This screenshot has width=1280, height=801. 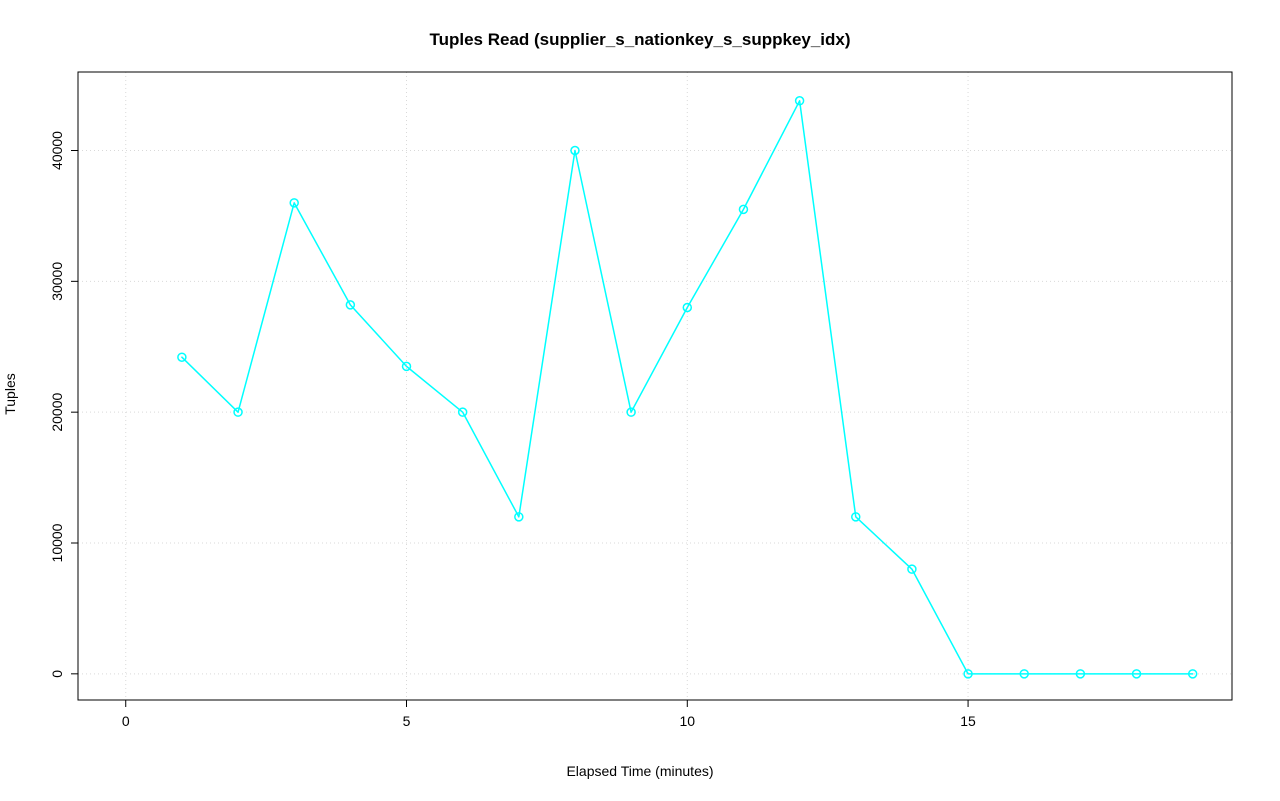 What do you see at coordinates (968, 721) in the screenshot?
I see `x-tick-label: 15` at bounding box center [968, 721].